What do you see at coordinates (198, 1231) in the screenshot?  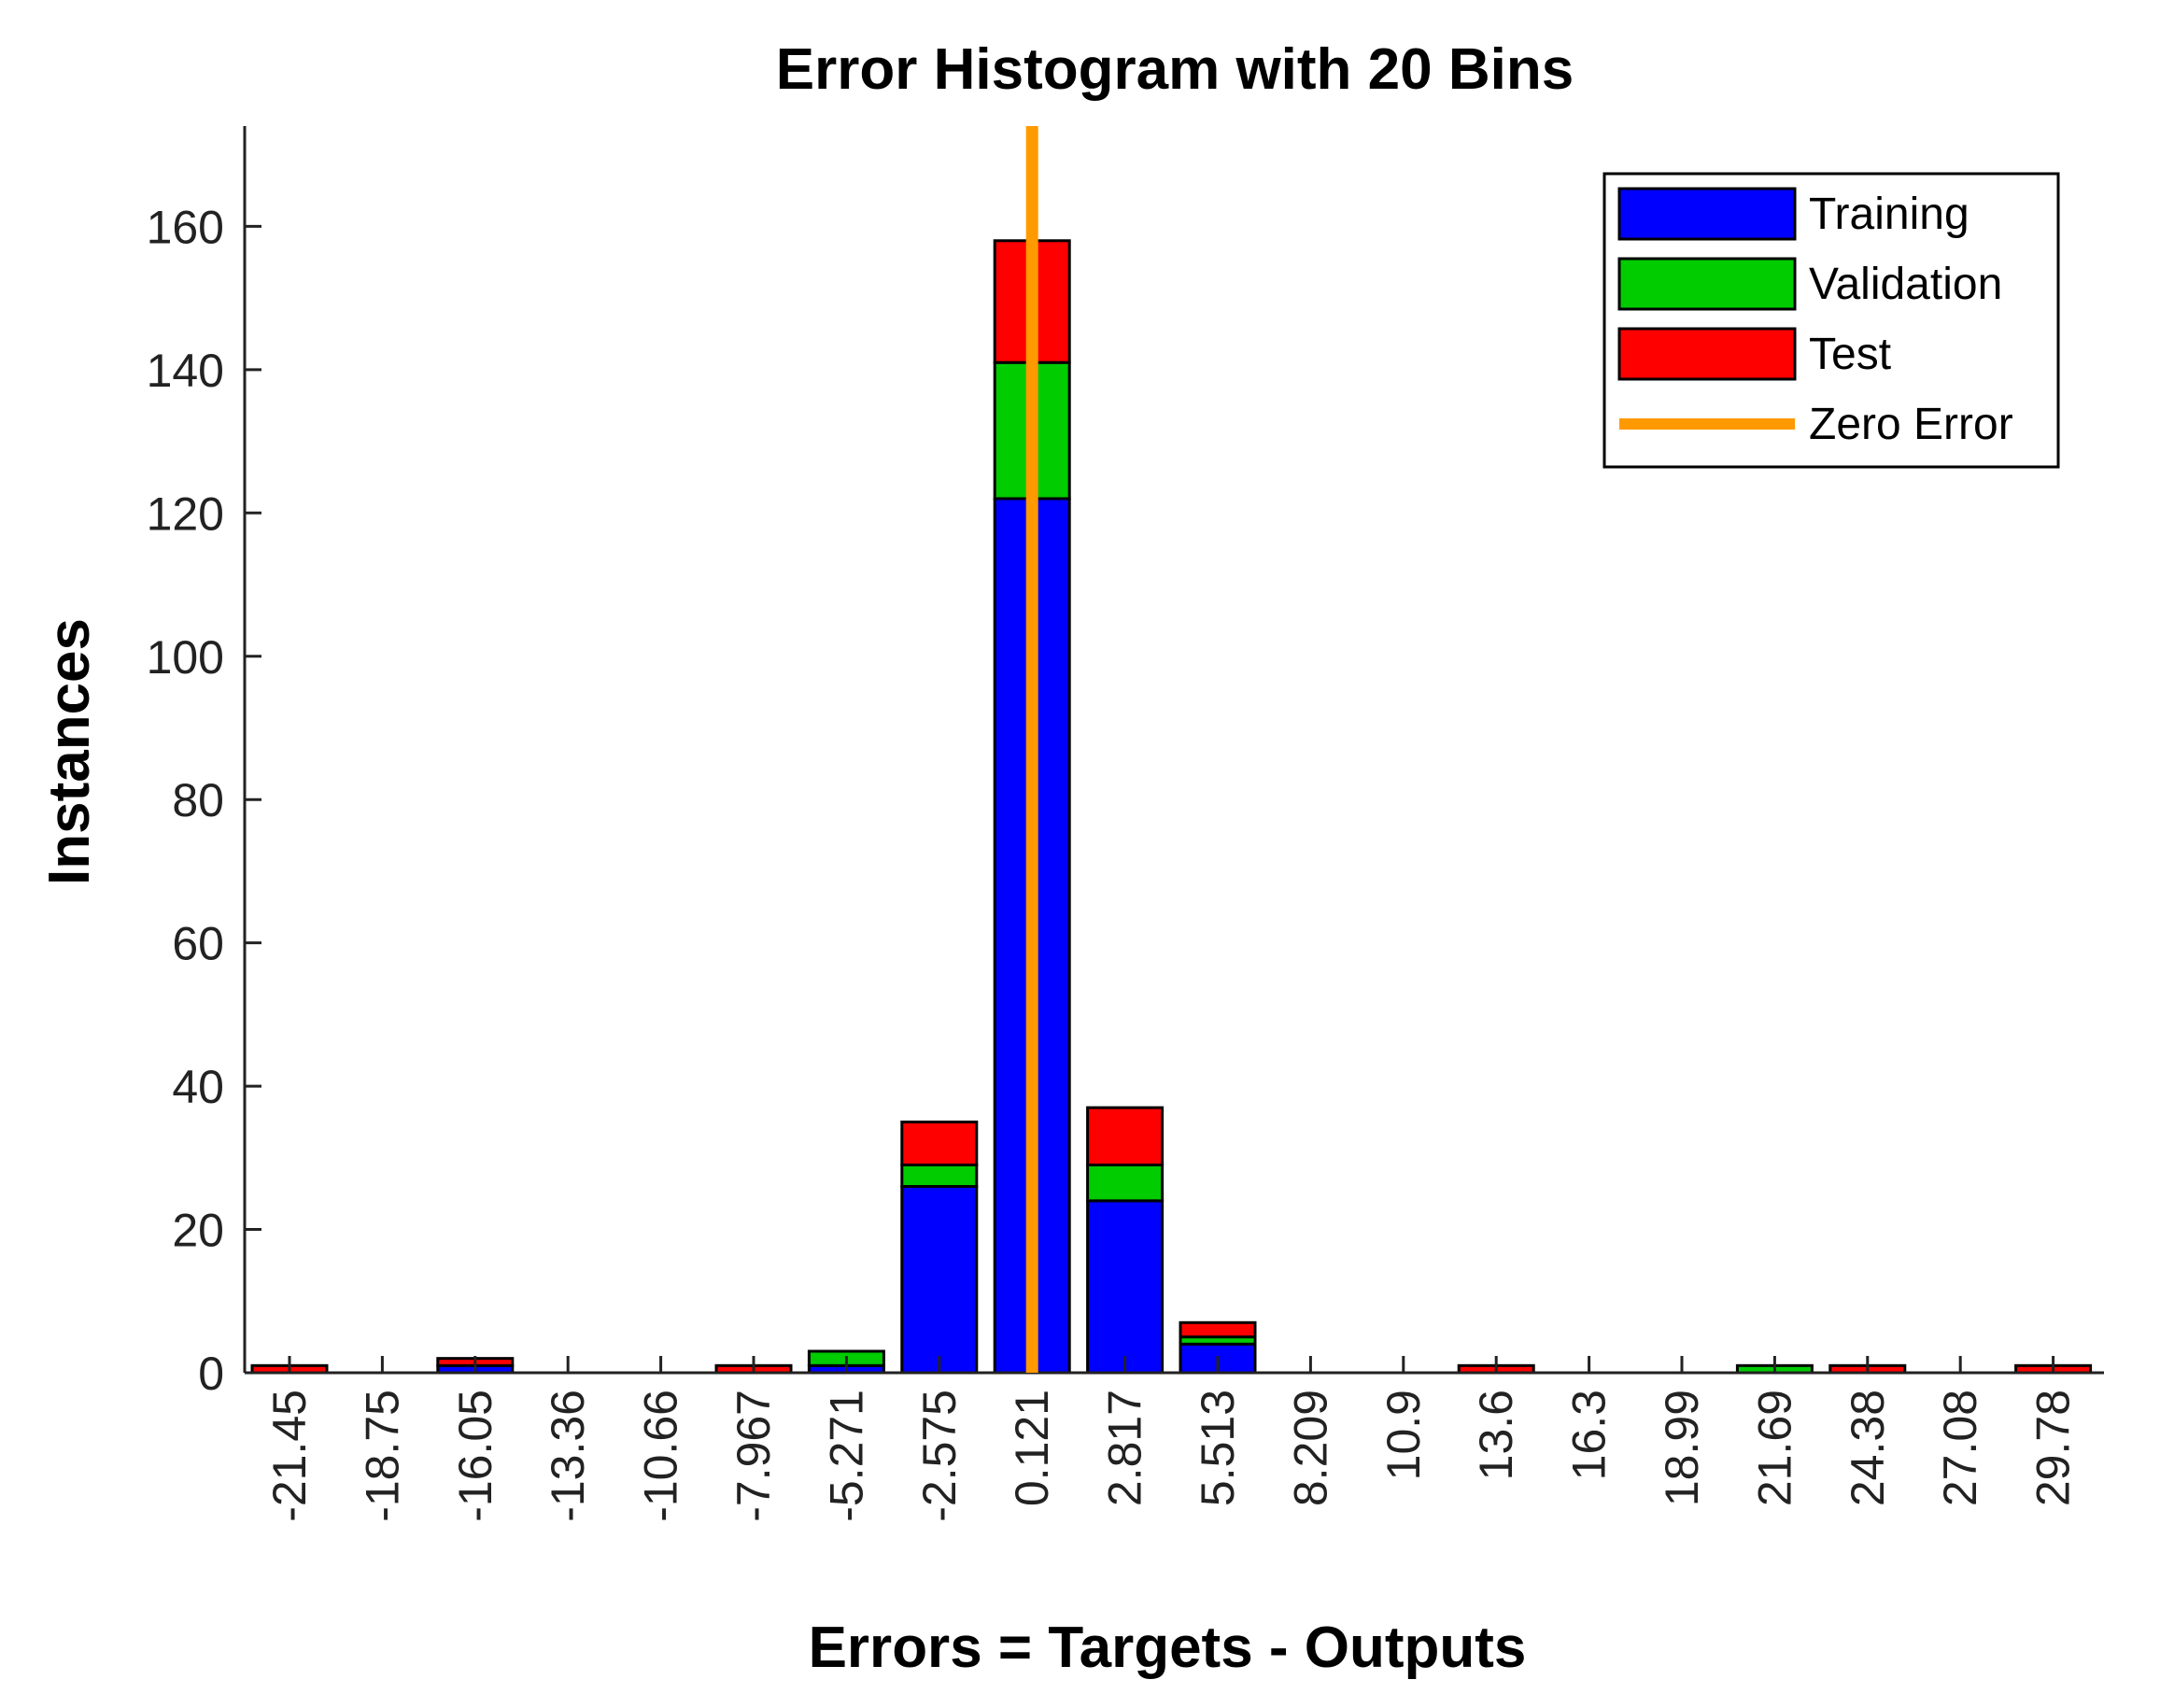 I see `y-tick-label-20: 20` at bounding box center [198, 1231].